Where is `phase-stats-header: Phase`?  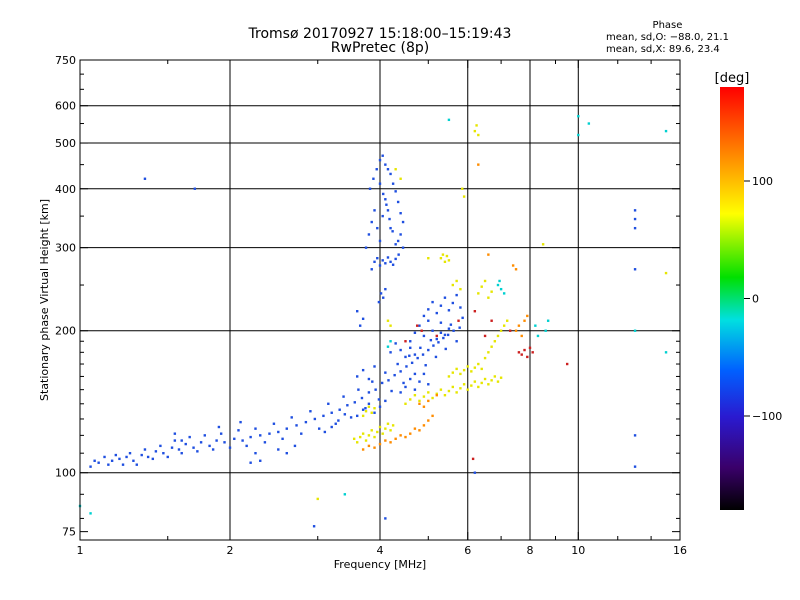
phase-stats-header: Phase is located at coordinates (667, 25).